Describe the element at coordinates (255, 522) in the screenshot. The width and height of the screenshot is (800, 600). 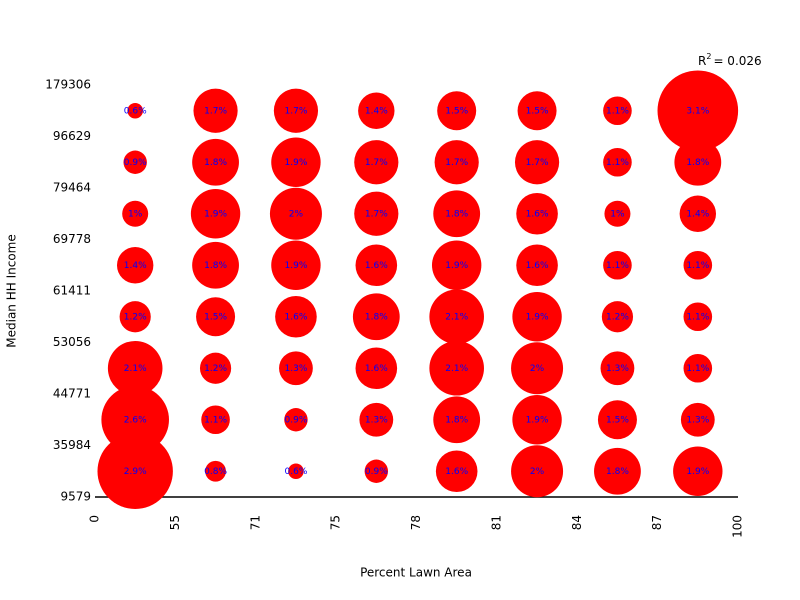
I see `x-tick-label: 71` at that location.